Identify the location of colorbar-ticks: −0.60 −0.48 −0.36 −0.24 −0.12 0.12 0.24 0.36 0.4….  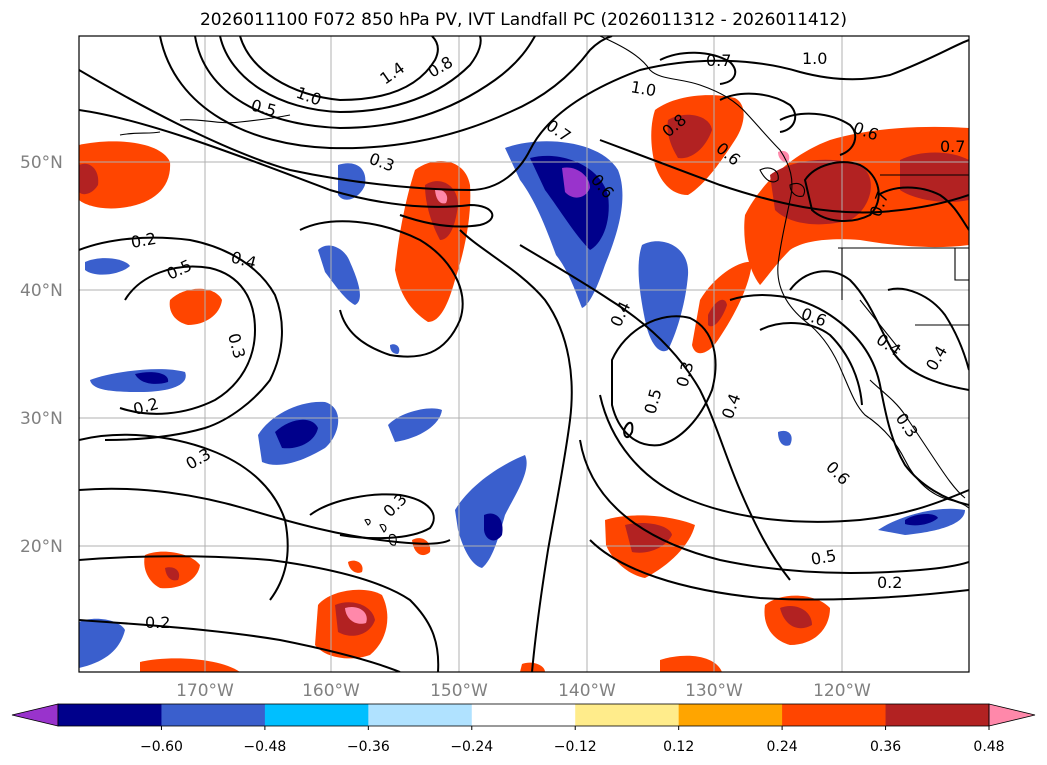
(572, 740).